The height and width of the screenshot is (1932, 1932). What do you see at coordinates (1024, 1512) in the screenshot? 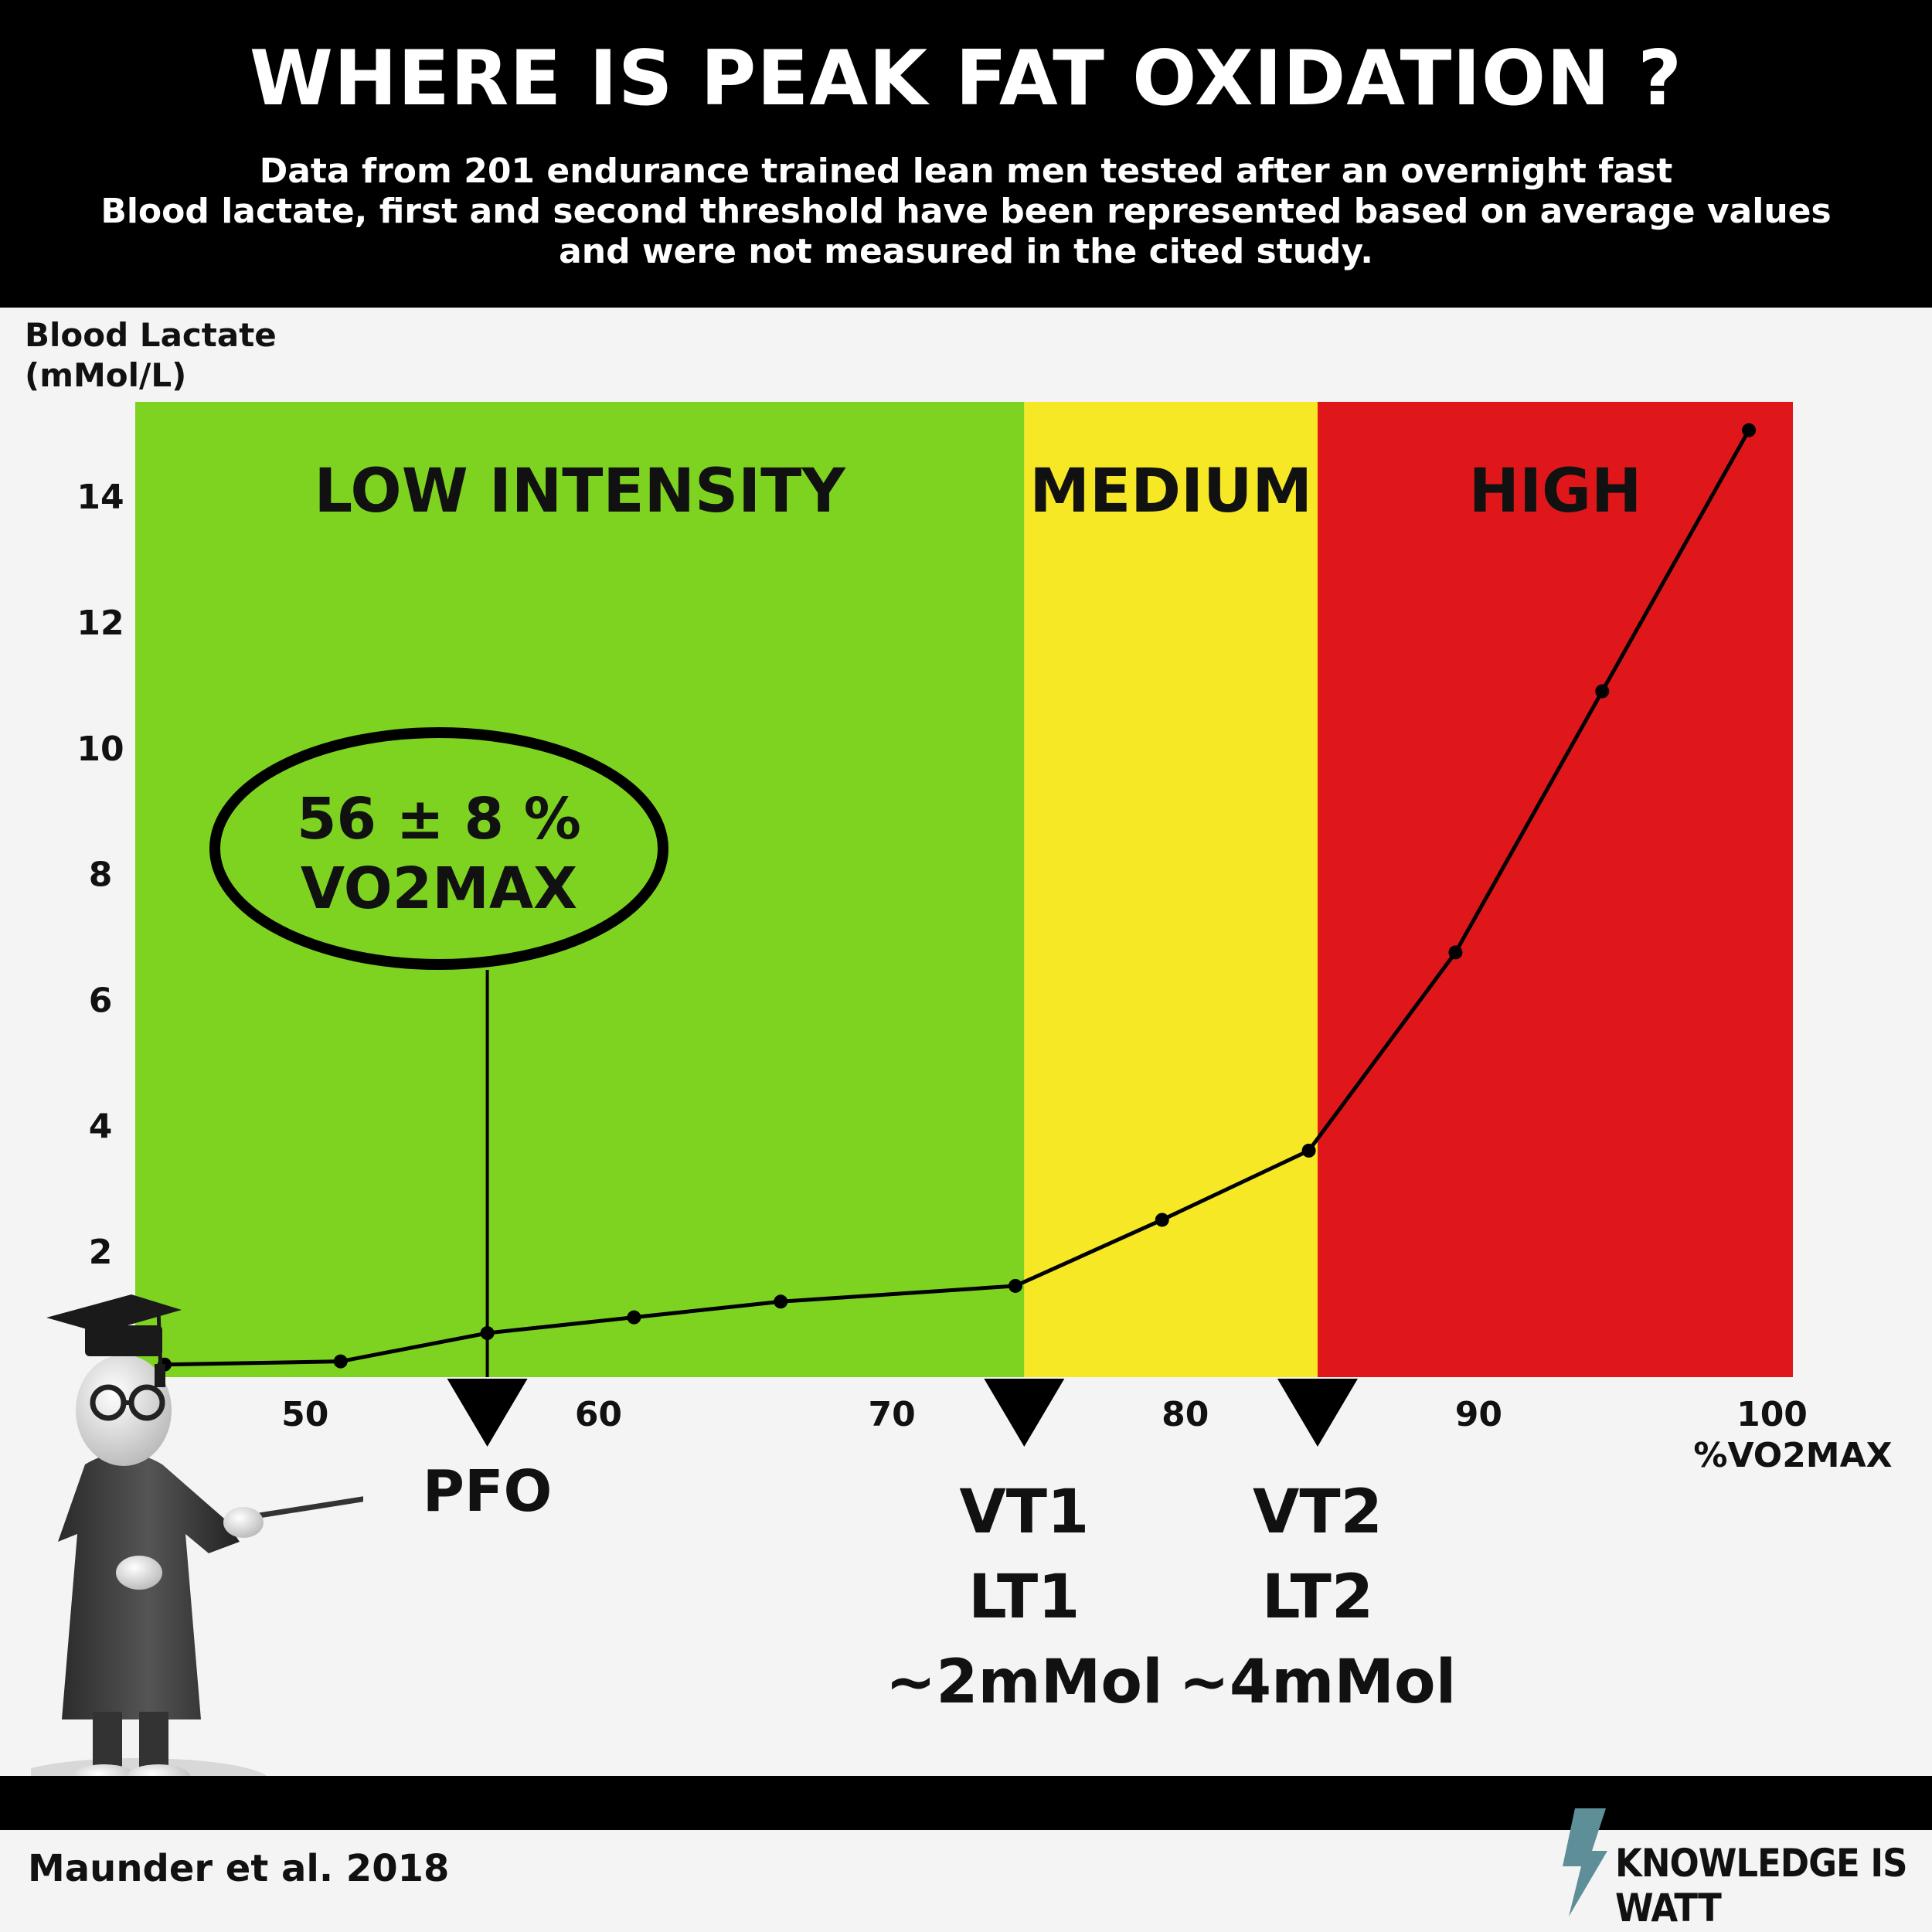
I see `marker-label: VT1` at bounding box center [1024, 1512].